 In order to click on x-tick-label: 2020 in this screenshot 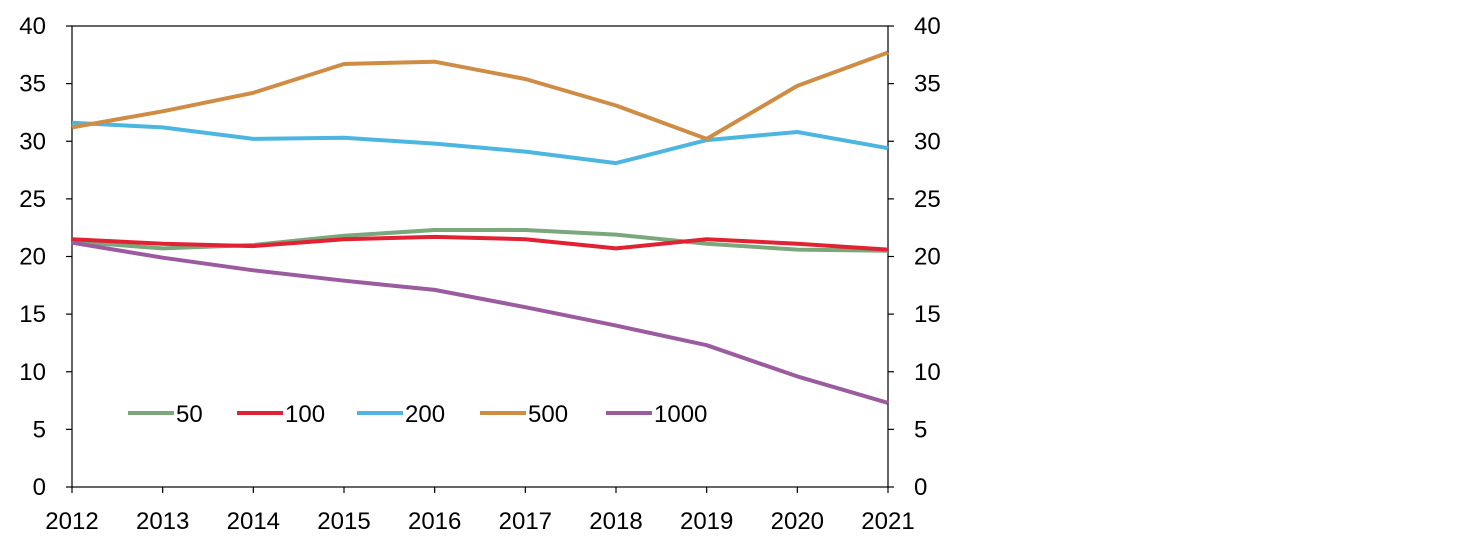, I will do `click(797, 521)`.